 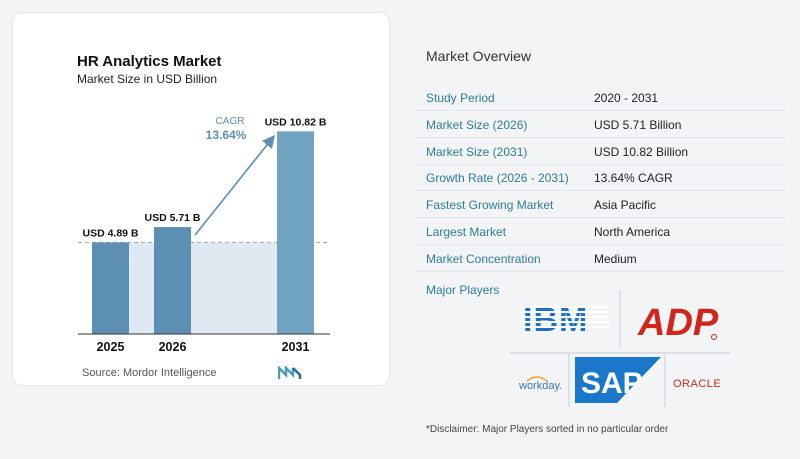 I want to click on mordor-logo-icon, so click(x=290, y=372).